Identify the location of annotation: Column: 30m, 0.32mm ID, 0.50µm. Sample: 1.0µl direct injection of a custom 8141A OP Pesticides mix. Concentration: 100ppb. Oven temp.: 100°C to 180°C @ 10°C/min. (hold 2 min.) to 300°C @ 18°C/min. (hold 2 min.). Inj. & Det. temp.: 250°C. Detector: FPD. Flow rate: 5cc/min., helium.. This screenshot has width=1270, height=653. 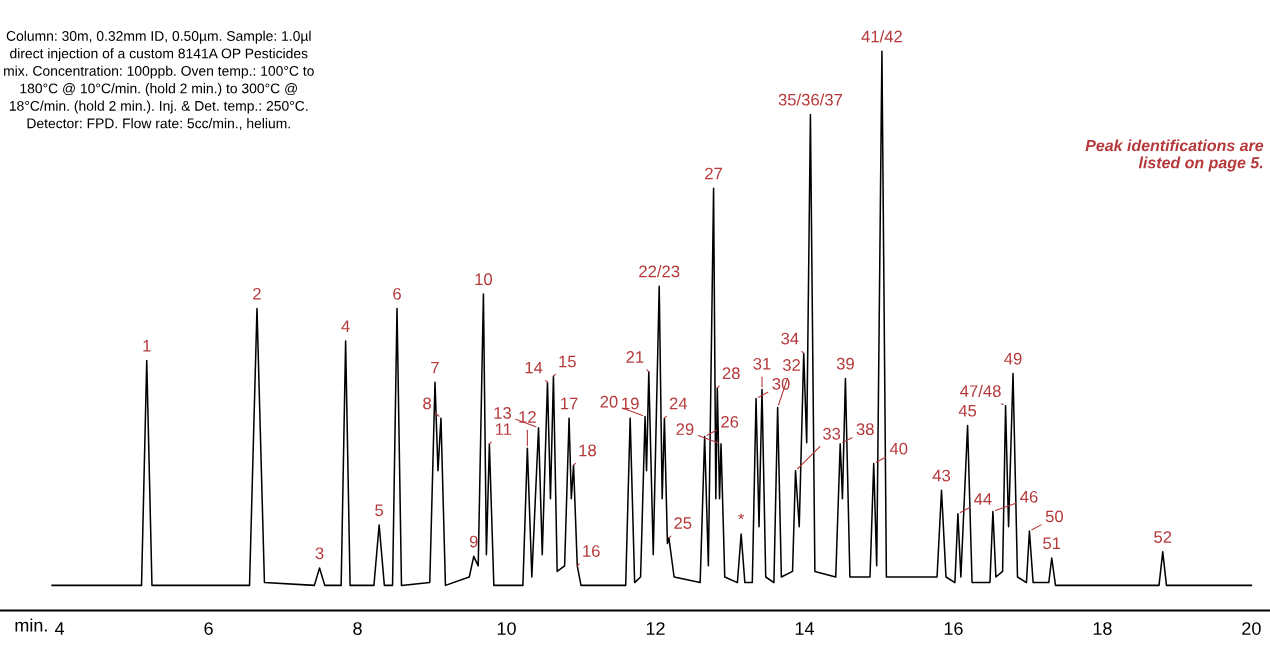
(159, 80).